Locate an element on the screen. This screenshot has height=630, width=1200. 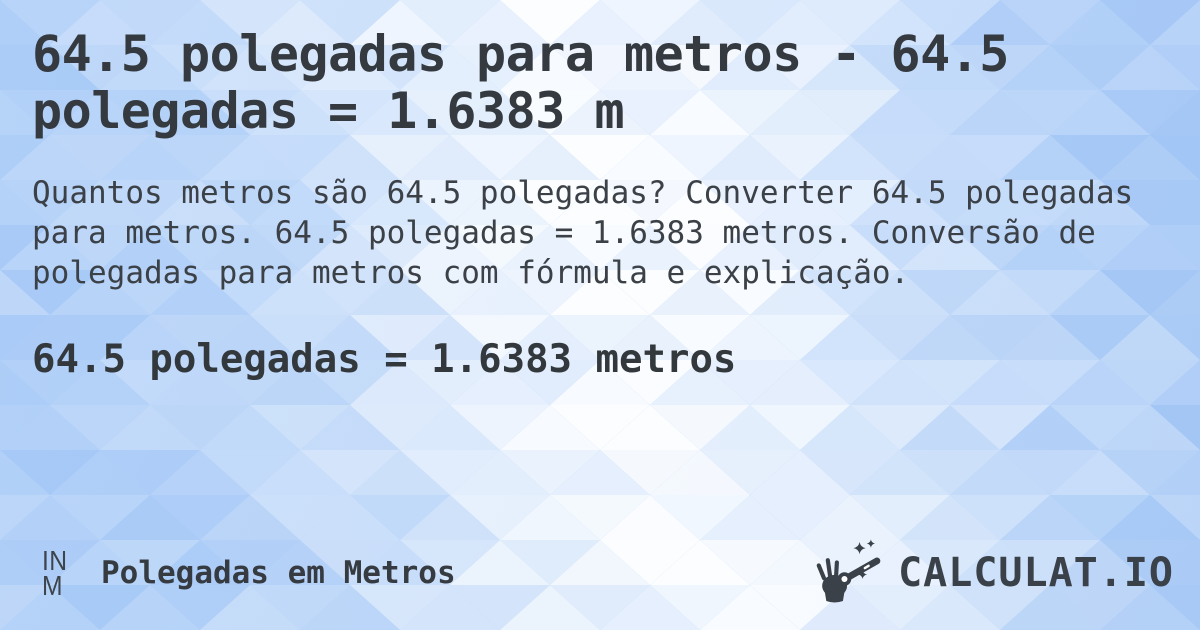
unit-badge-from: IN is located at coordinates (55, 560).